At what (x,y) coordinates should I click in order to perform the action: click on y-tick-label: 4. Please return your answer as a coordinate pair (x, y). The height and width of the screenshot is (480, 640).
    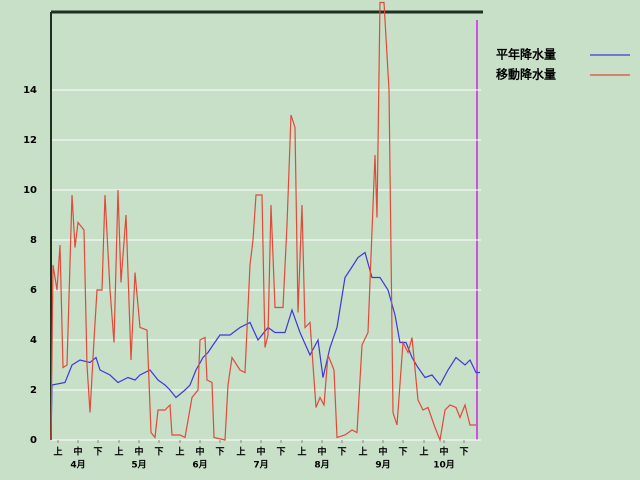
    Looking at the image, I should click on (33, 340).